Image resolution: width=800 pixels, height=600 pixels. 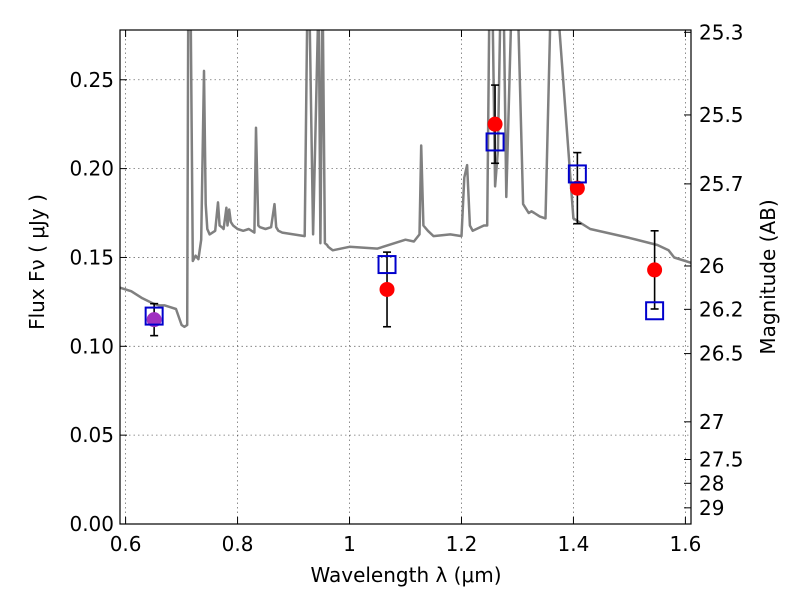 What do you see at coordinates (126, 544) in the screenshot?
I see `x-tick-label: 0.6` at bounding box center [126, 544].